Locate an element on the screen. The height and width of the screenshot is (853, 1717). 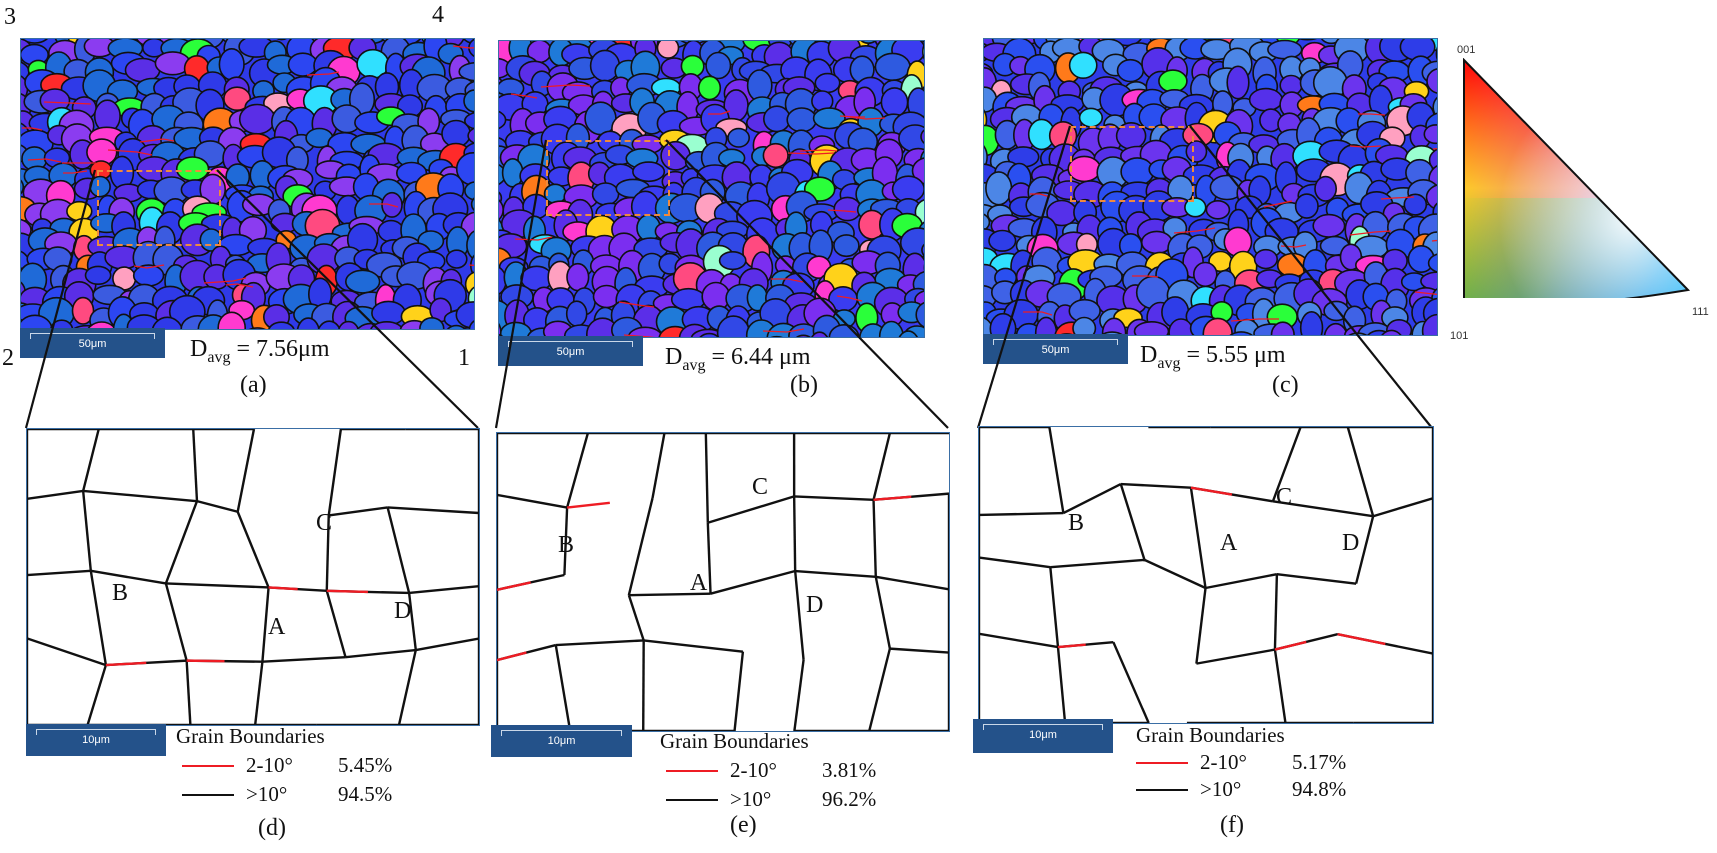
davg-a: Davg = 7.56μm is located at coordinates (260, 351).